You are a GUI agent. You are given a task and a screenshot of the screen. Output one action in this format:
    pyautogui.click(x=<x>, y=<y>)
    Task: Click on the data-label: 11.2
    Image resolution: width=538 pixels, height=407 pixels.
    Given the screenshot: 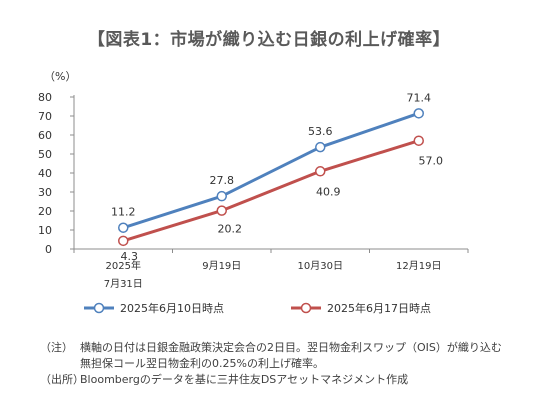 What is the action you would take?
    pyautogui.click(x=123, y=212)
    